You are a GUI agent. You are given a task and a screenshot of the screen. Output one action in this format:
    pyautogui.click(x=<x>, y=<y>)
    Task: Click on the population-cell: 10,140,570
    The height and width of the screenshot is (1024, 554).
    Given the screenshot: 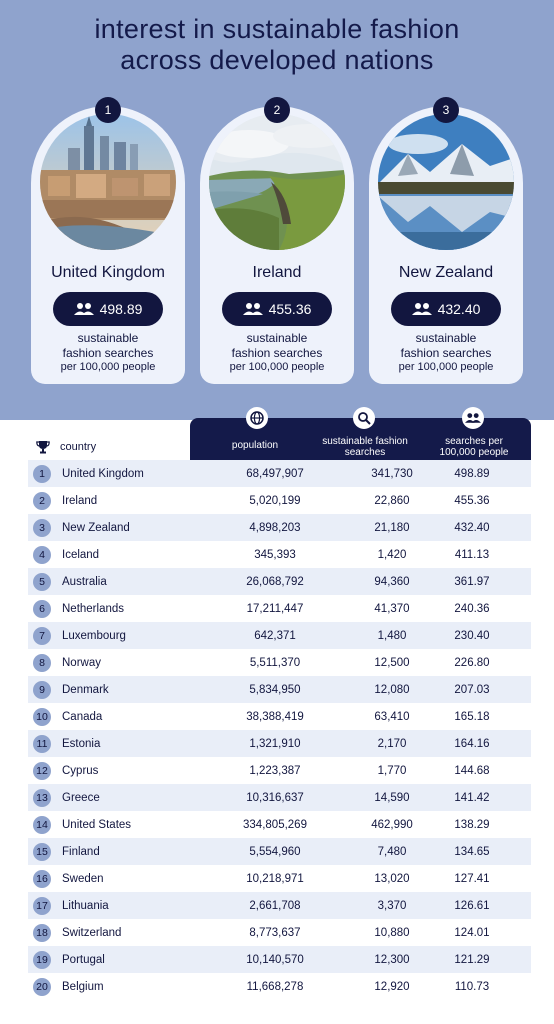 What is the action you would take?
    pyautogui.click(x=275, y=959)
    